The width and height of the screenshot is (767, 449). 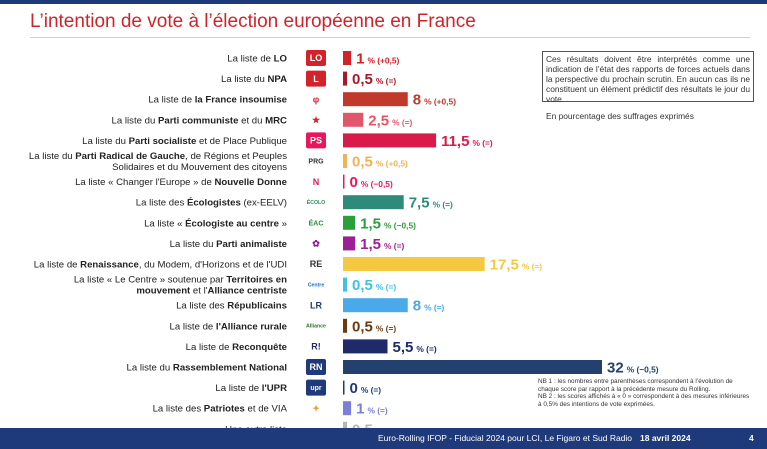 I want to click on data-unit-change: % (−0,5), so click(x=400, y=225).